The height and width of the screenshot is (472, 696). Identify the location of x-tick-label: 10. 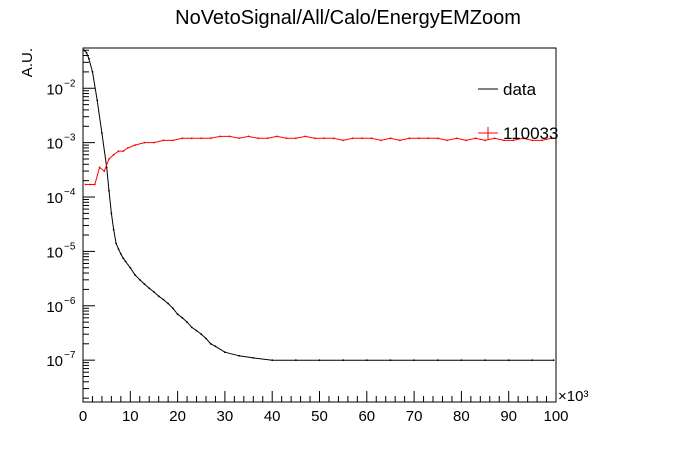
(130, 416).